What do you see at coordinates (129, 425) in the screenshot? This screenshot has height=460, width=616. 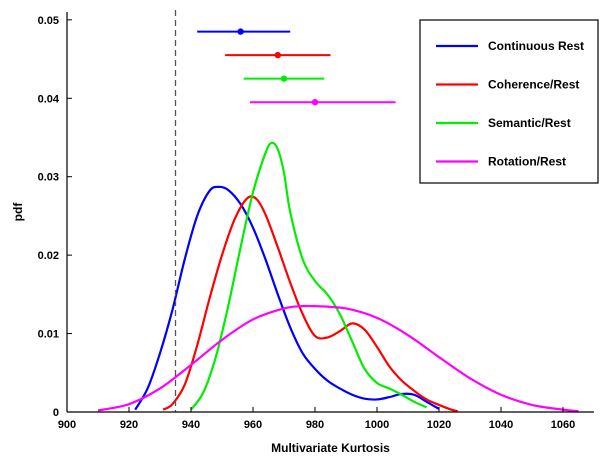 I see `x-tick-label: 920` at bounding box center [129, 425].